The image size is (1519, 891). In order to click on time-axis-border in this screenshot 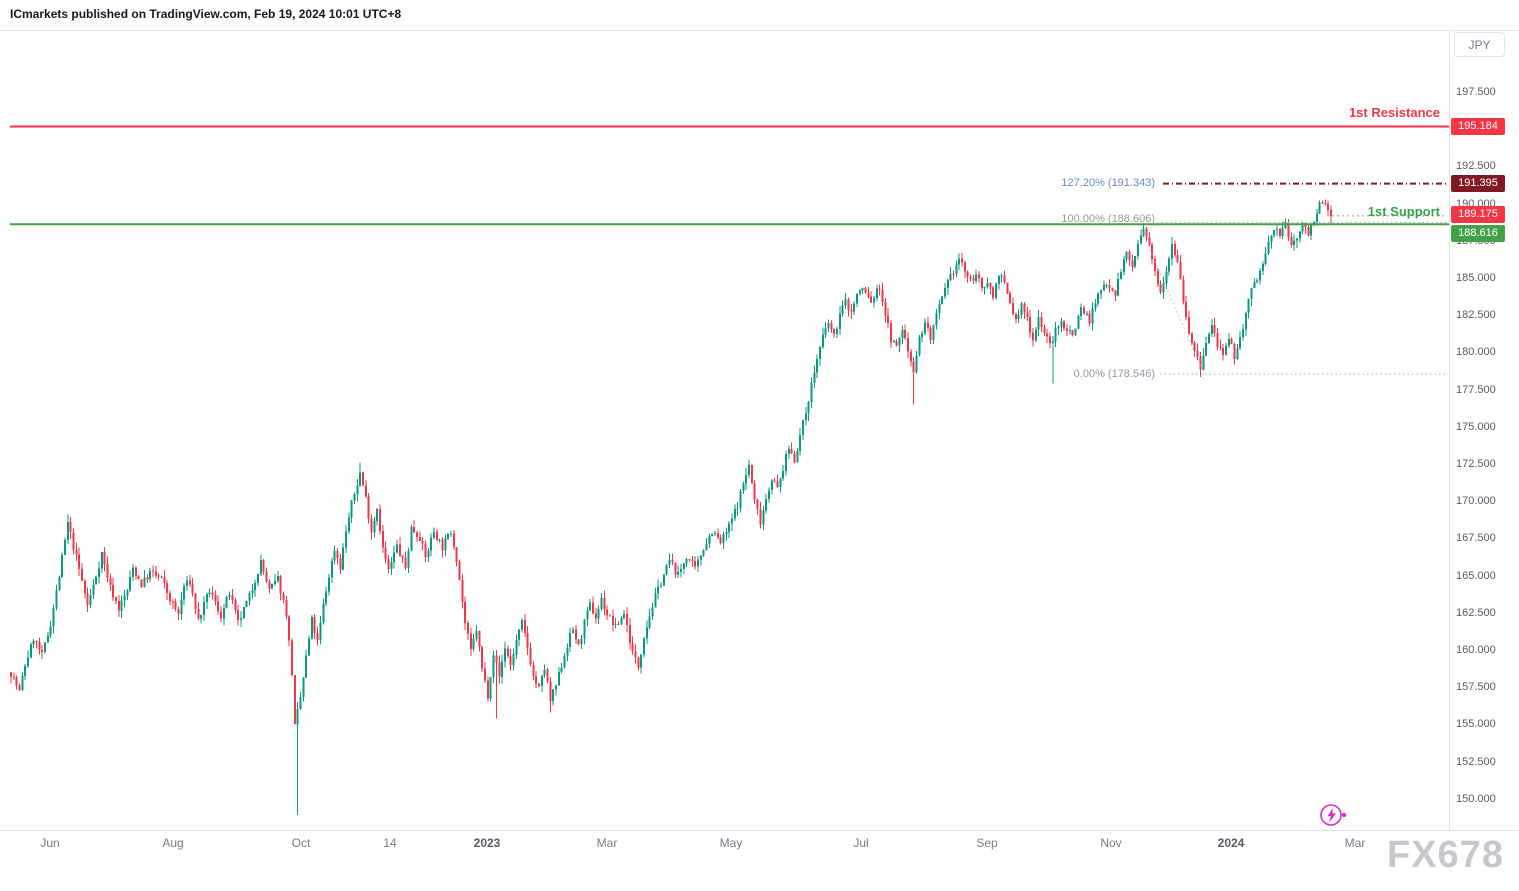, I will do `click(759, 830)`.